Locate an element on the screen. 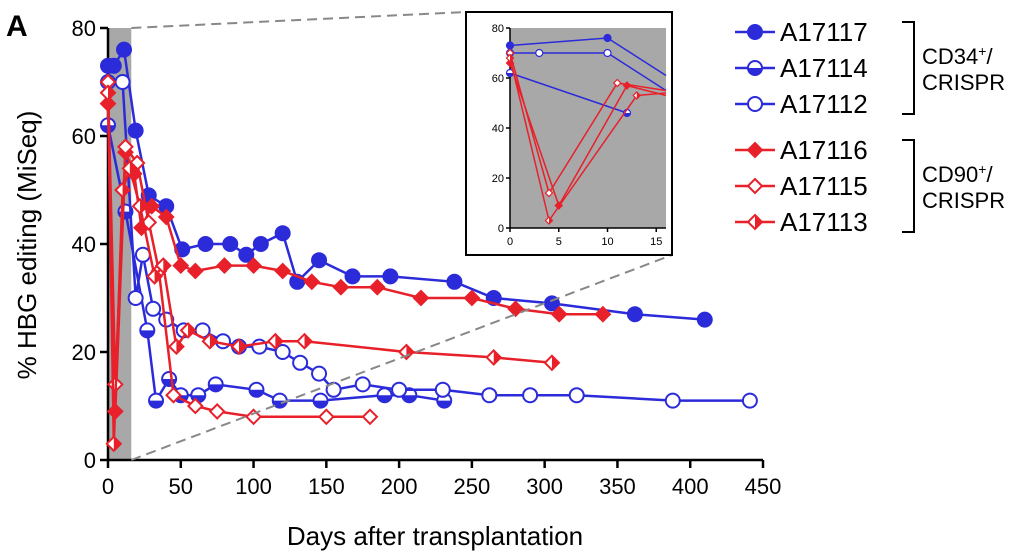  legend-item-A17114: A17114 is located at coordinates (801, 68).